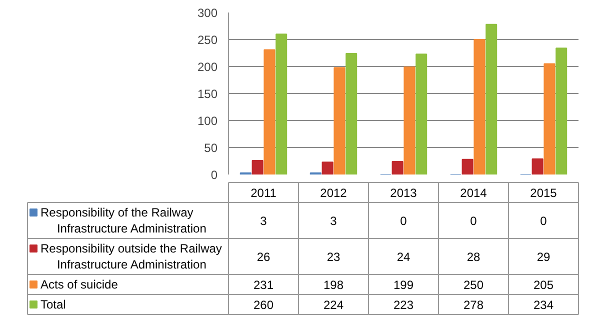  Describe the element at coordinates (207, 40) in the screenshot. I see `y-tick-label: 250` at that location.